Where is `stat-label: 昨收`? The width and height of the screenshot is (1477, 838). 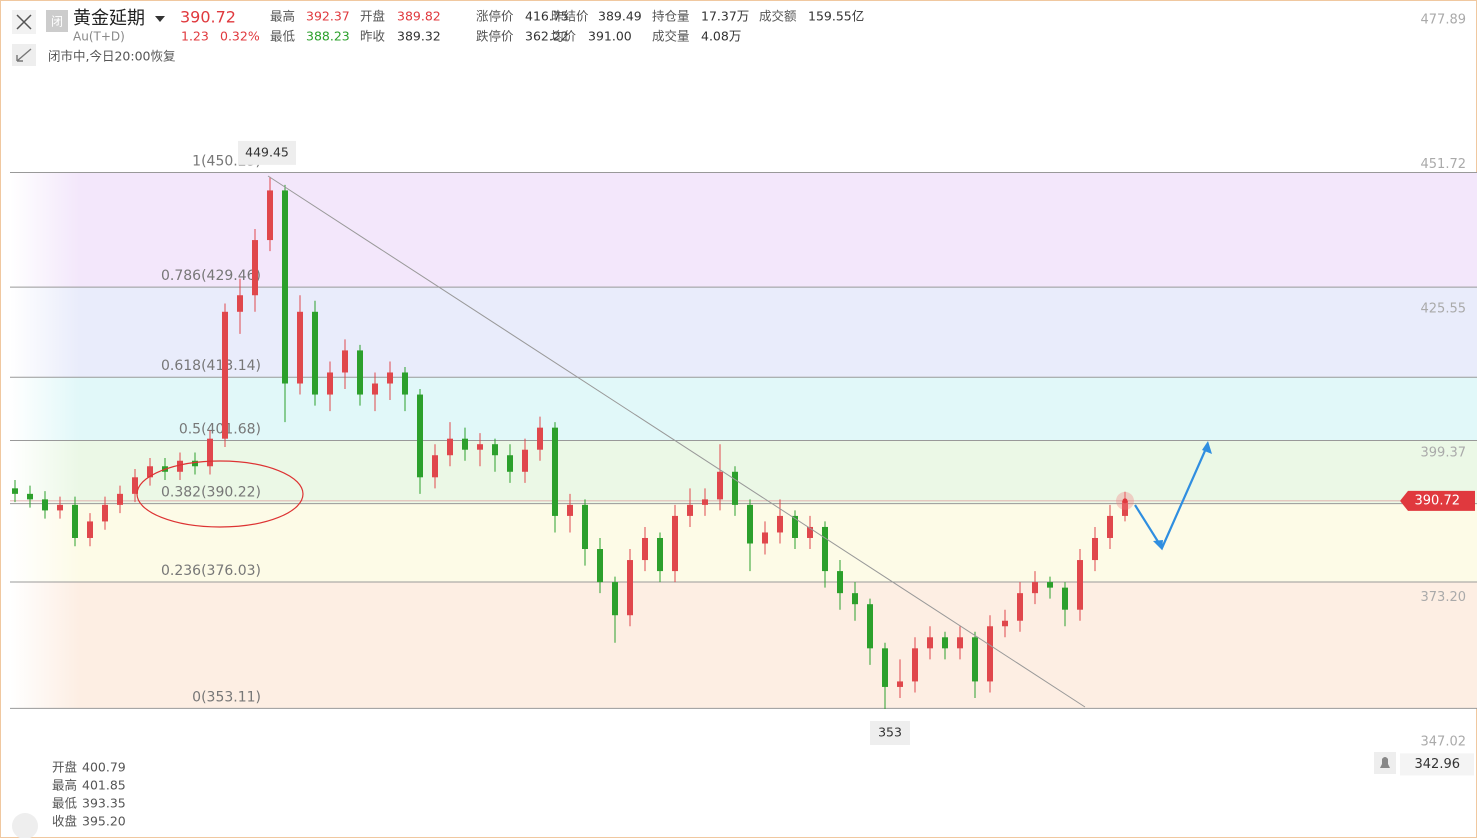
stat-label: 昨收 is located at coordinates (373, 36).